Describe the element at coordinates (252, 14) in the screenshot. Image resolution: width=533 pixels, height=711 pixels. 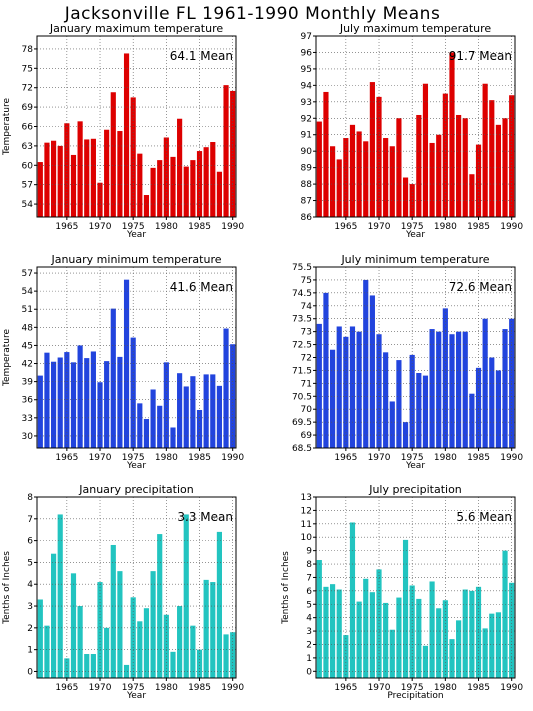
I see `page-title: Jacksonville FL 1961-1990 Monthly Means` at that location.